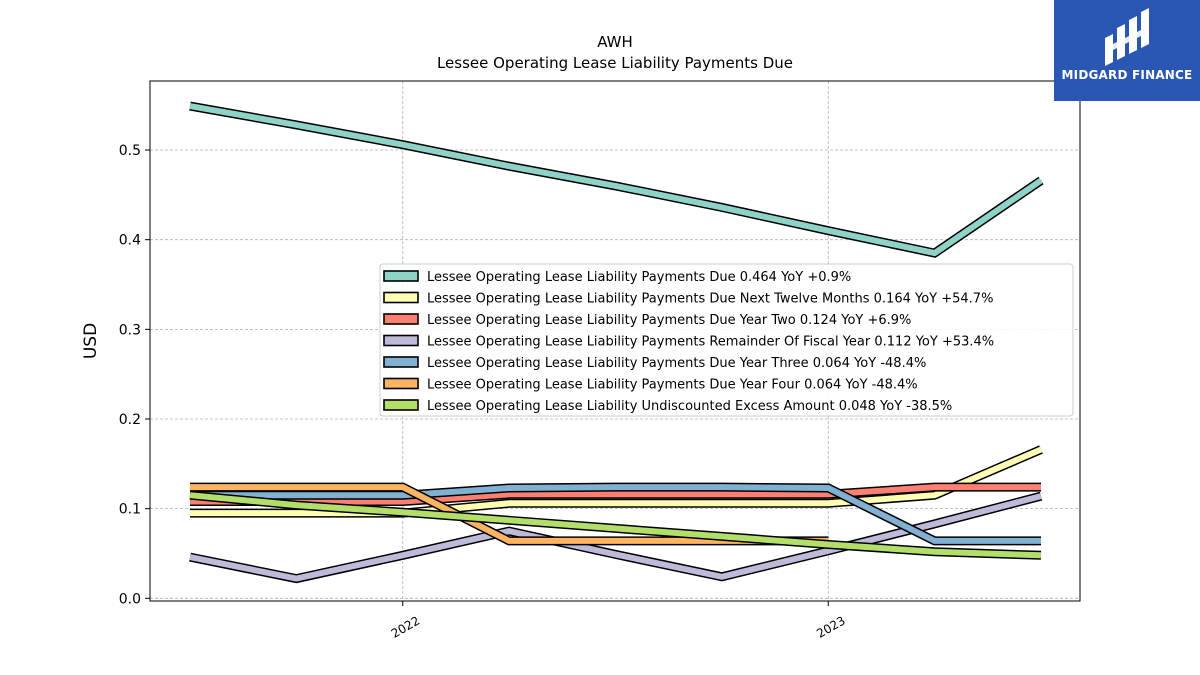 This screenshot has height=675, width=1200. What do you see at coordinates (130, 420) in the screenshot?
I see `y-tick-label: 0.2` at bounding box center [130, 420].